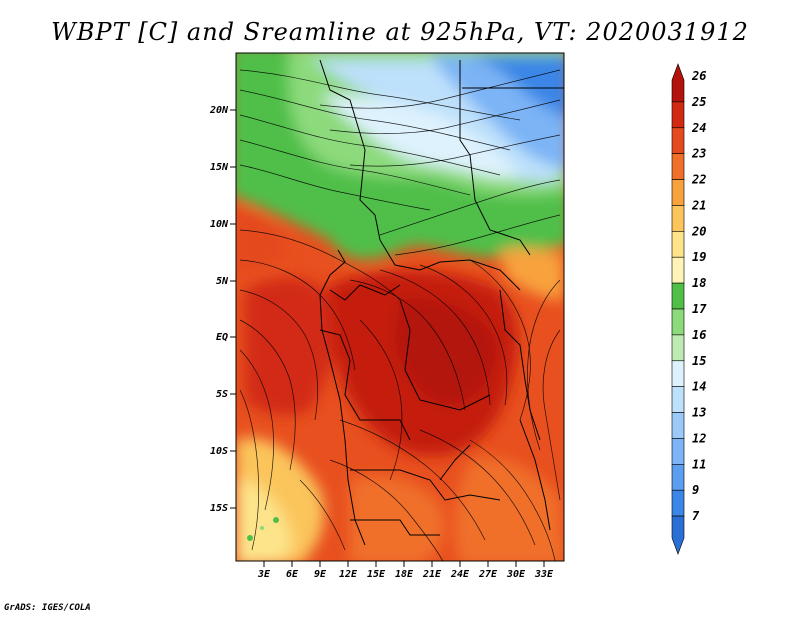 The width and height of the screenshot is (800, 618). Describe the element at coordinates (404, 574) in the screenshot. I see `lon-label: 18E` at that location.